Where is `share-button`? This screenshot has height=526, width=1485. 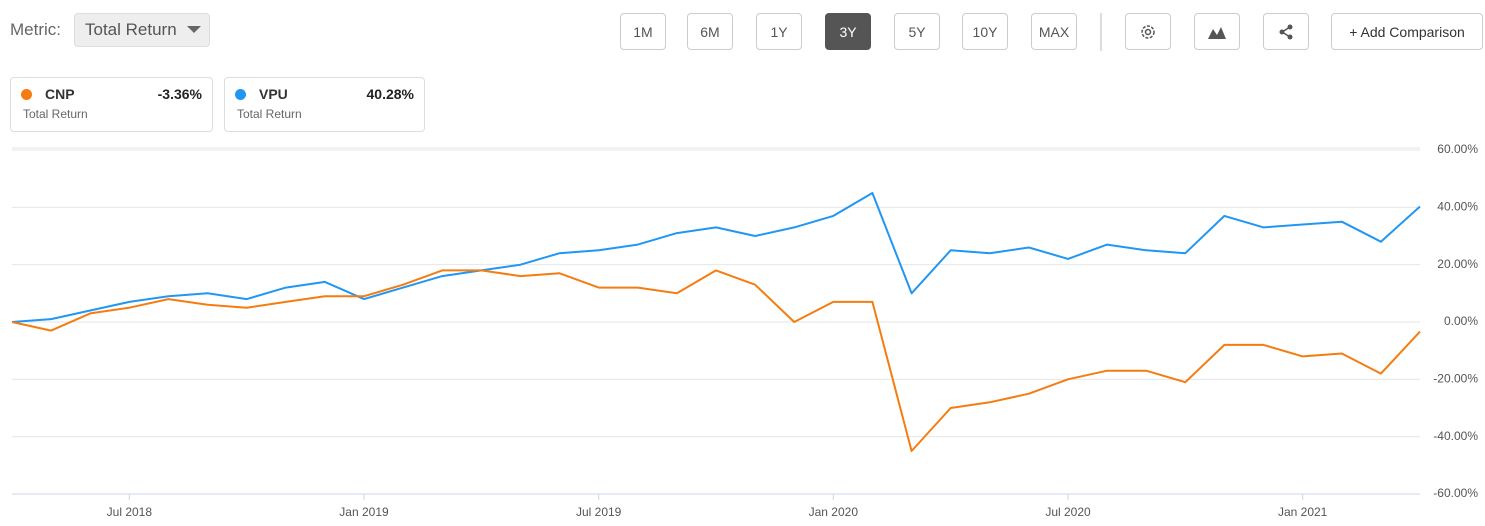 share-button is located at coordinates (1286, 31).